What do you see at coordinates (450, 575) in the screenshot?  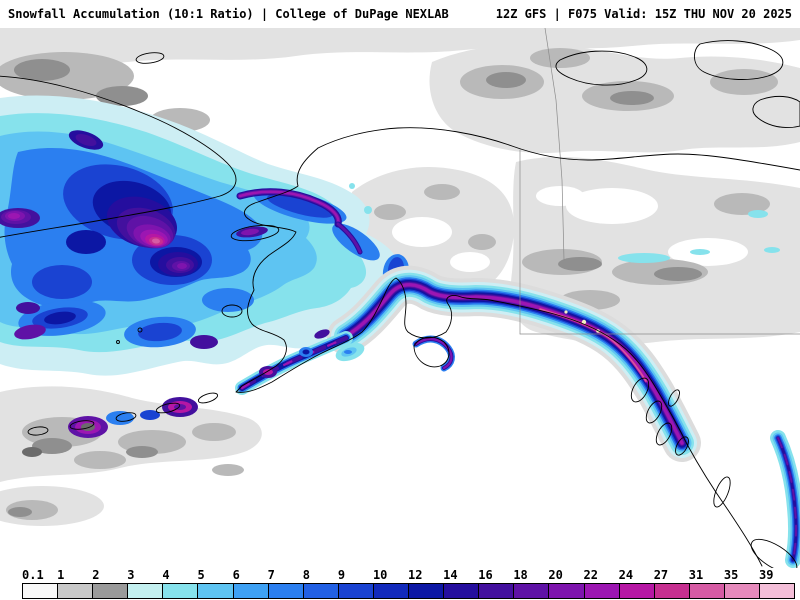 I see `colorbar-value-label: 14` at bounding box center [450, 575].